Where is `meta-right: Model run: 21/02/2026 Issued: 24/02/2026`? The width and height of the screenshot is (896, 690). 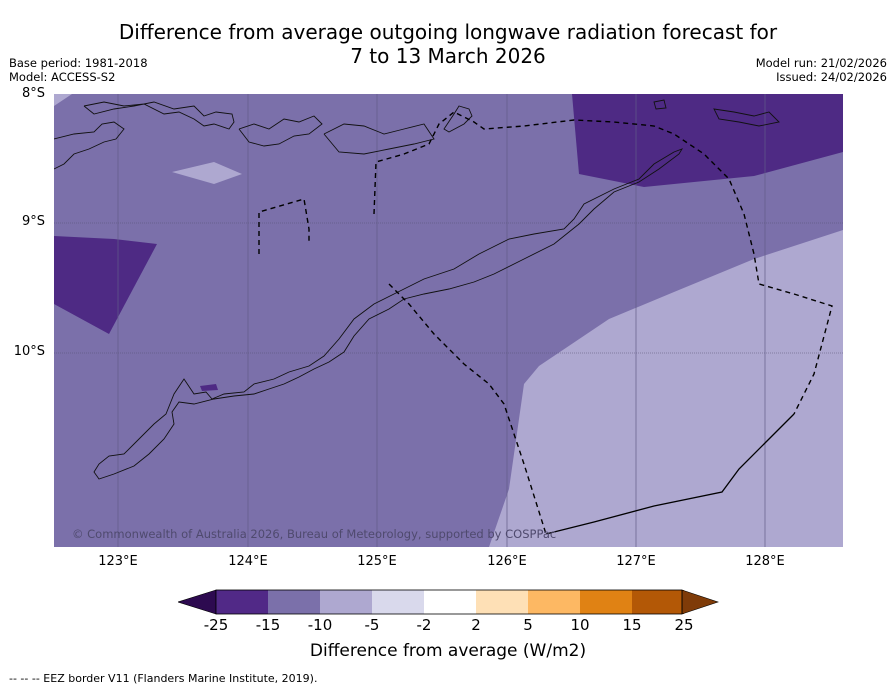 meta-right: Model run: 21/02/2026 Issued: 24/02/2026 is located at coordinates (821, 70).